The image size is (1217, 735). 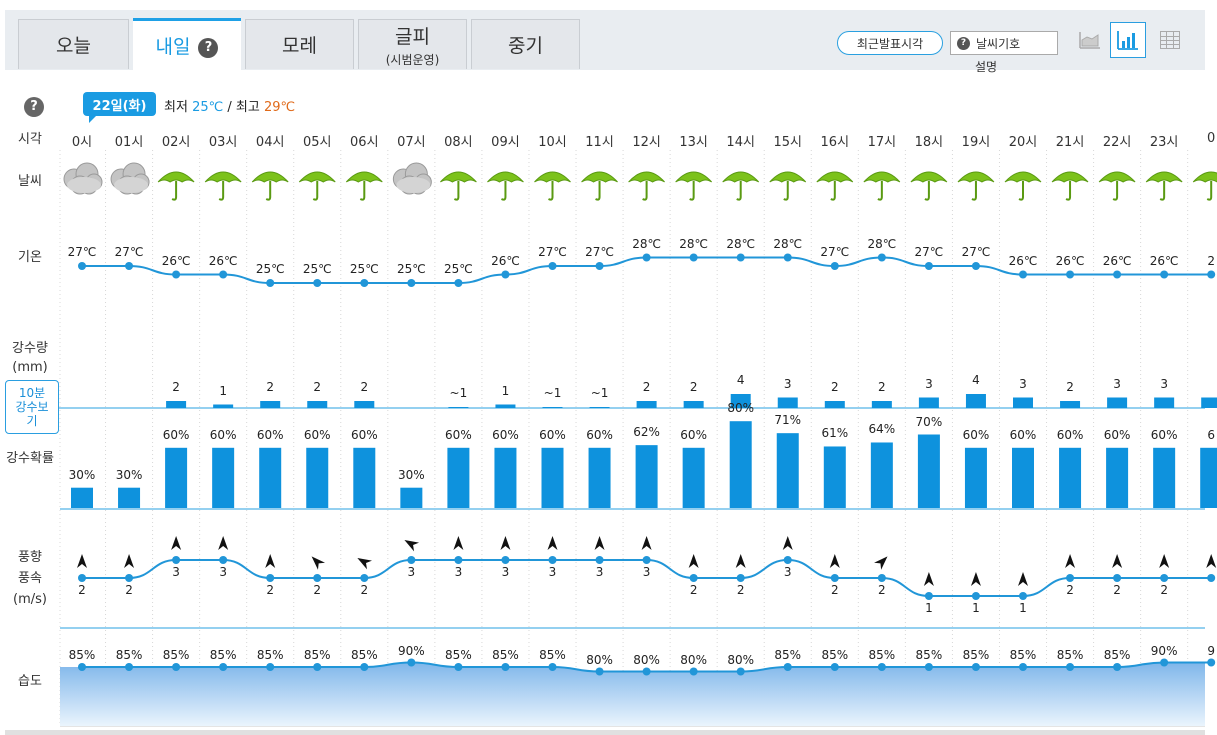 I want to click on area-chart-view-button, so click(x=1090, y=40).